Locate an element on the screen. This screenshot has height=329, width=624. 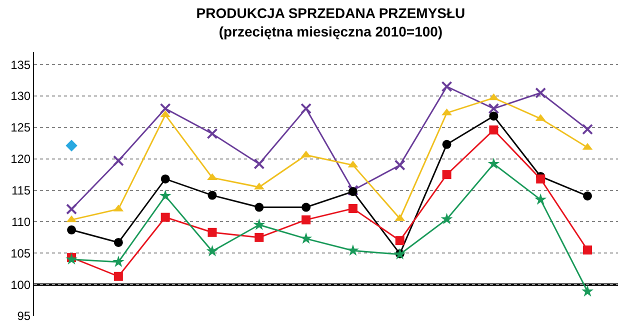
chart-subtitle: (przeciętna miesięczna 2010=100) is located at coordinates (330, 31).